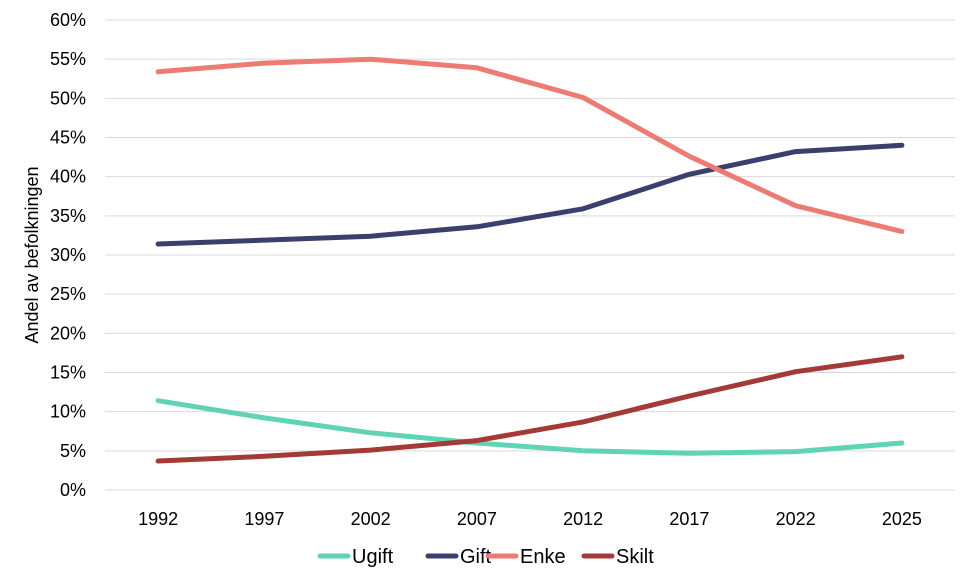  Describe the element at coordinates (477, 519) in the screenshot. I see `x-tick-label: 2007` at that location.